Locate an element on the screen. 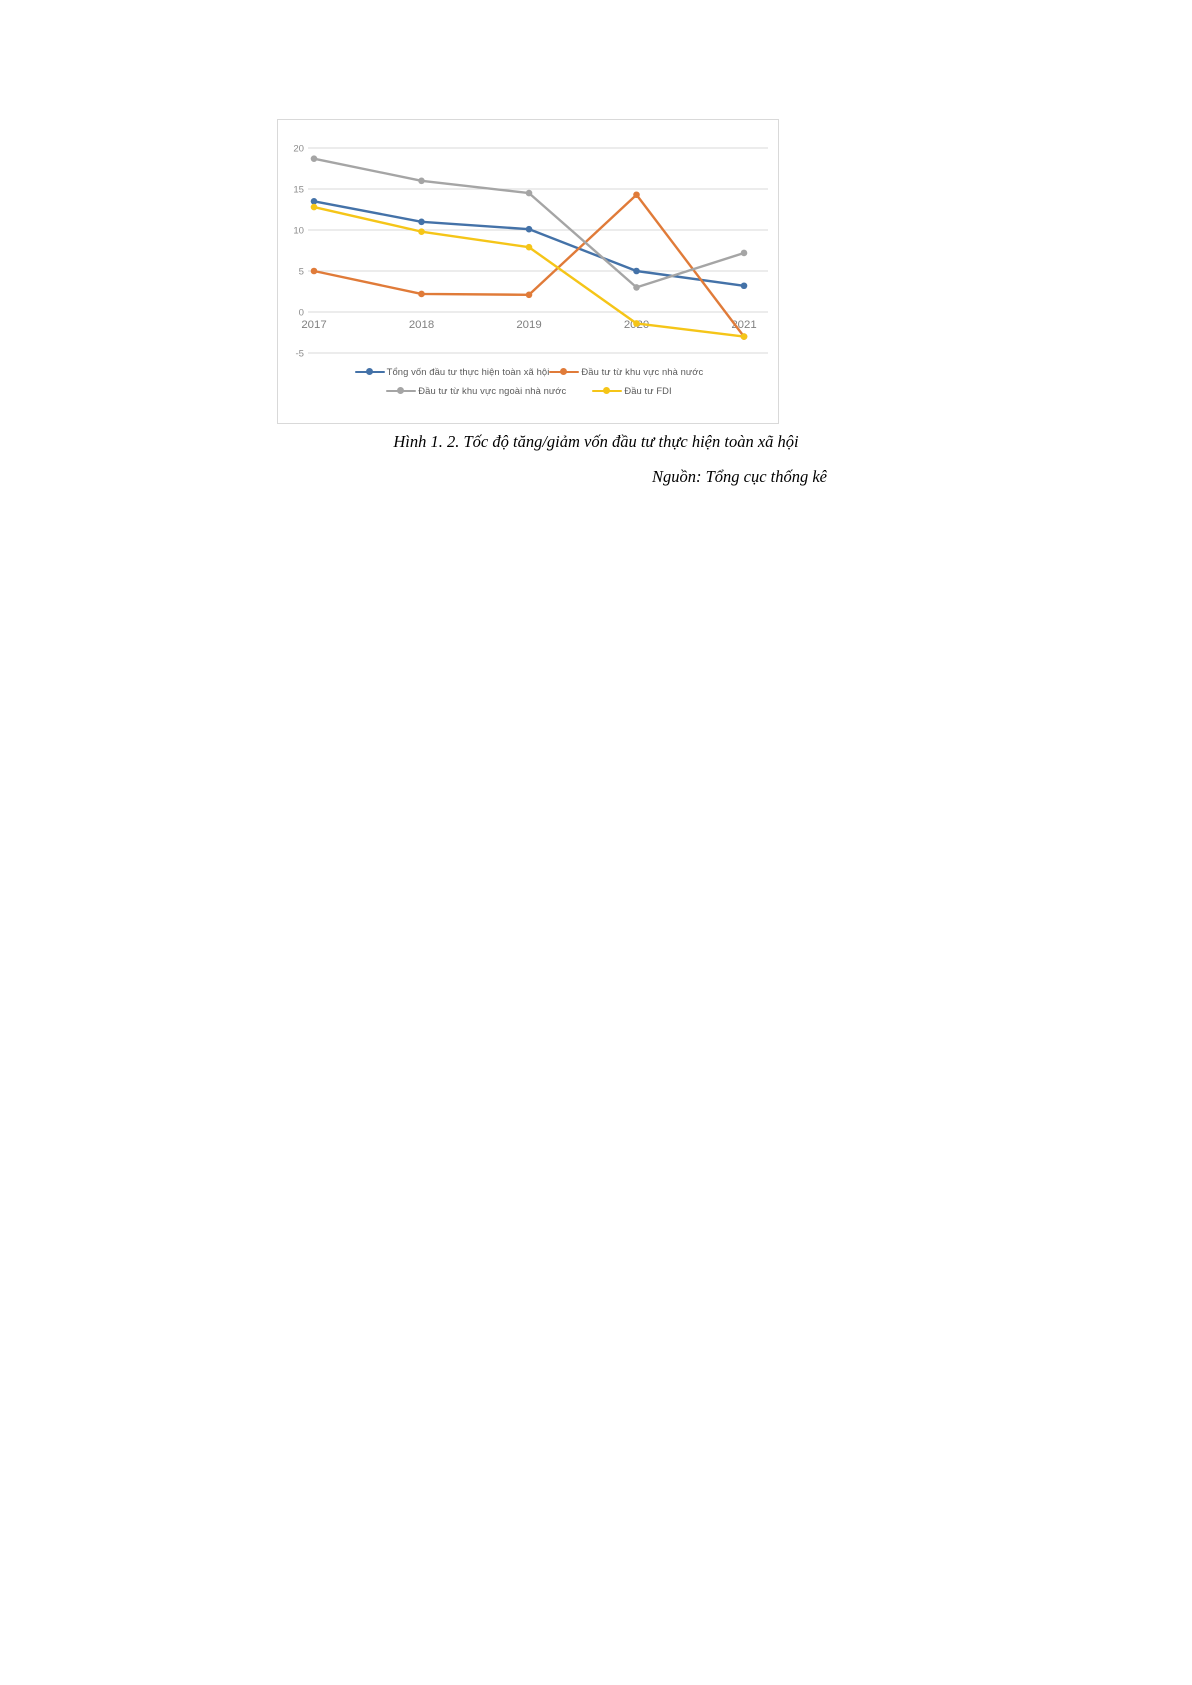 The width and height of the screenshot is (1192, 1685). y-axis-tick-label: 5 is located at coordinates (301, 271).